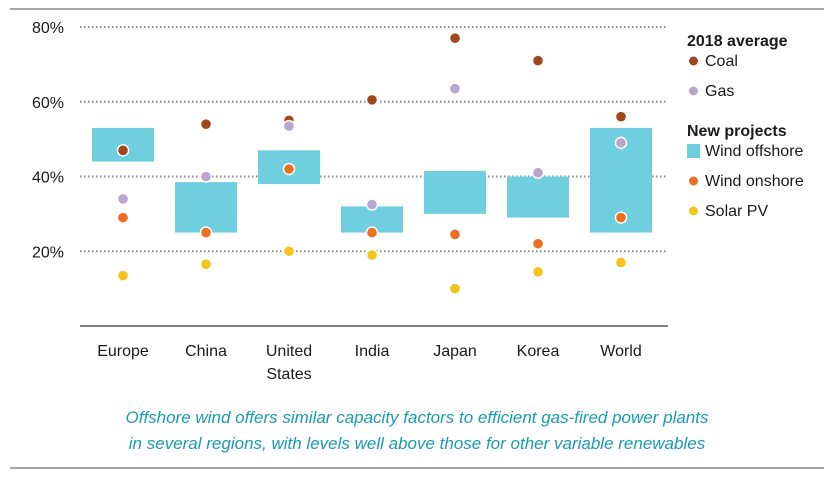 The image size is (834, 480). What do you see at coordinates (417, 9) in the screenshot?
I see `top-rule` at bounding box center [417, 9].